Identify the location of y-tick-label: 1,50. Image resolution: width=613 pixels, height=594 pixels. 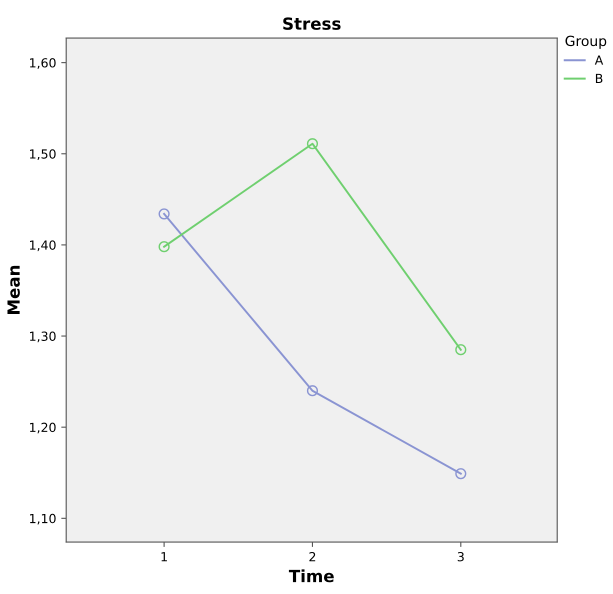
(43, 154).